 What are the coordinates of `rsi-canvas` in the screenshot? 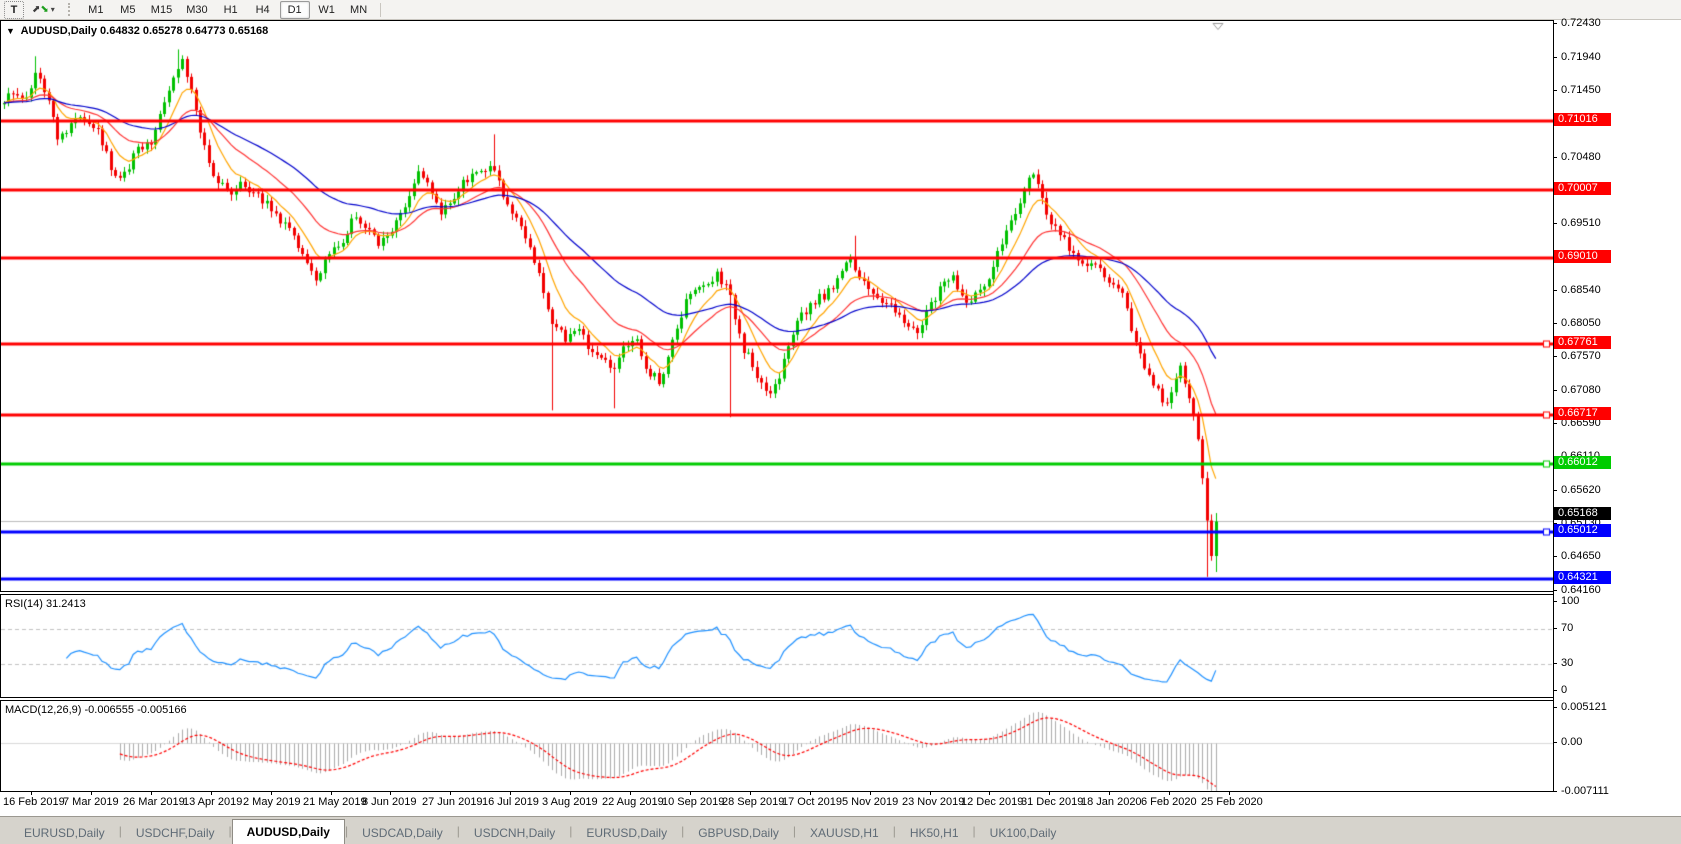 It's located at (777, 646).